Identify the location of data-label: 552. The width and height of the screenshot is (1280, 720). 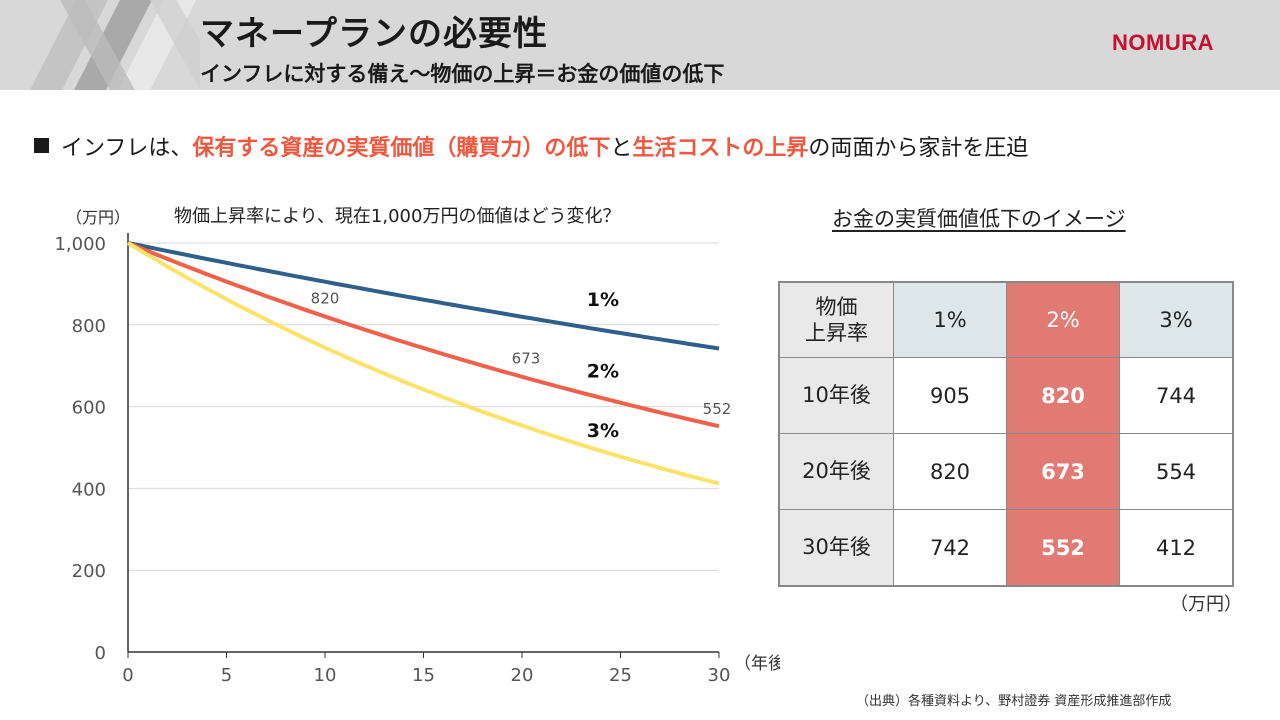
(717, 409).